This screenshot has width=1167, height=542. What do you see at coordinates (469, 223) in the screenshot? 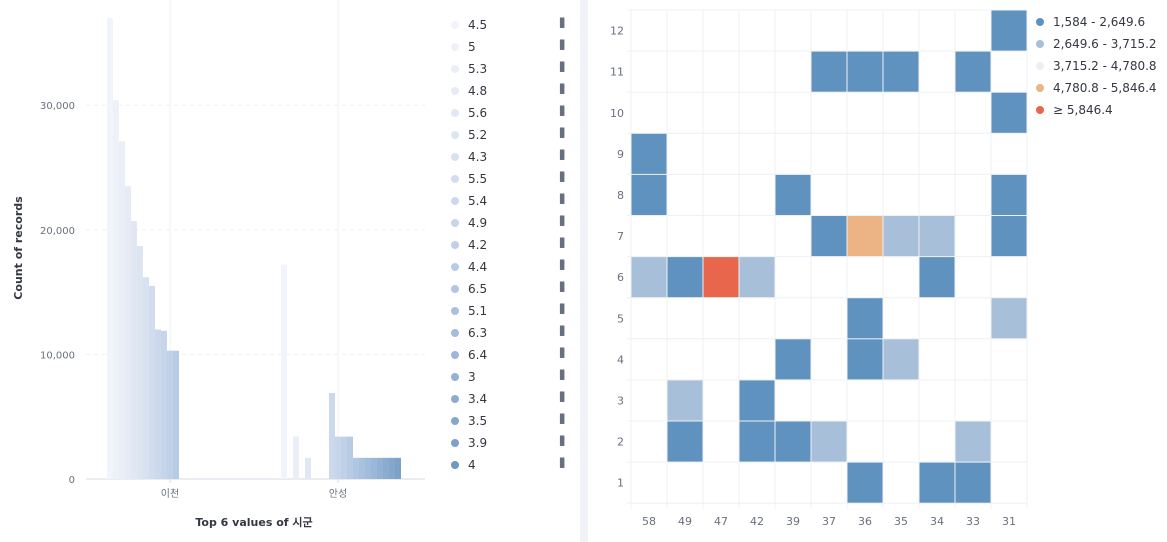
I see `legend-item: 4.9` at bounding box center [469, 223].